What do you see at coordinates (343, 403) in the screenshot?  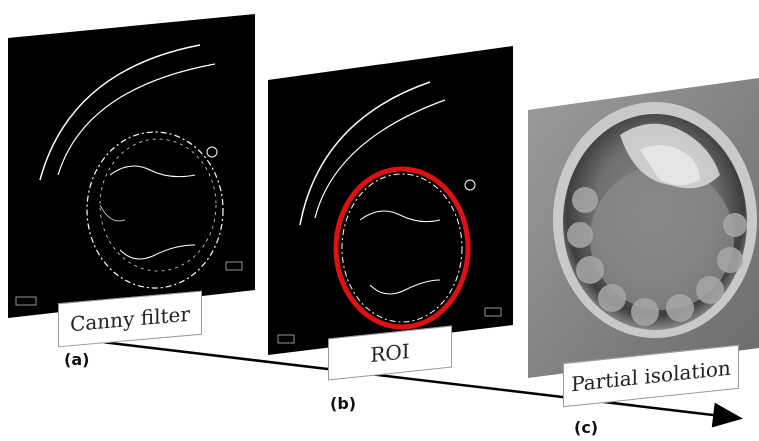 I see `label-b: (b)` at bounding box center [343, 403].